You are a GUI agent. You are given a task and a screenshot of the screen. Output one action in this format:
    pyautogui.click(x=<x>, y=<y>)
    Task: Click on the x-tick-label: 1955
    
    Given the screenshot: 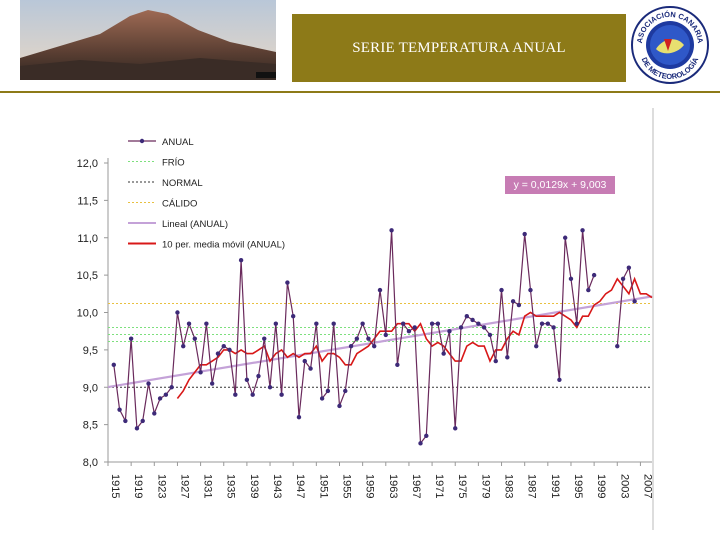 What is the action you would take?
    pyautogui.click(x=346, y=486)
    